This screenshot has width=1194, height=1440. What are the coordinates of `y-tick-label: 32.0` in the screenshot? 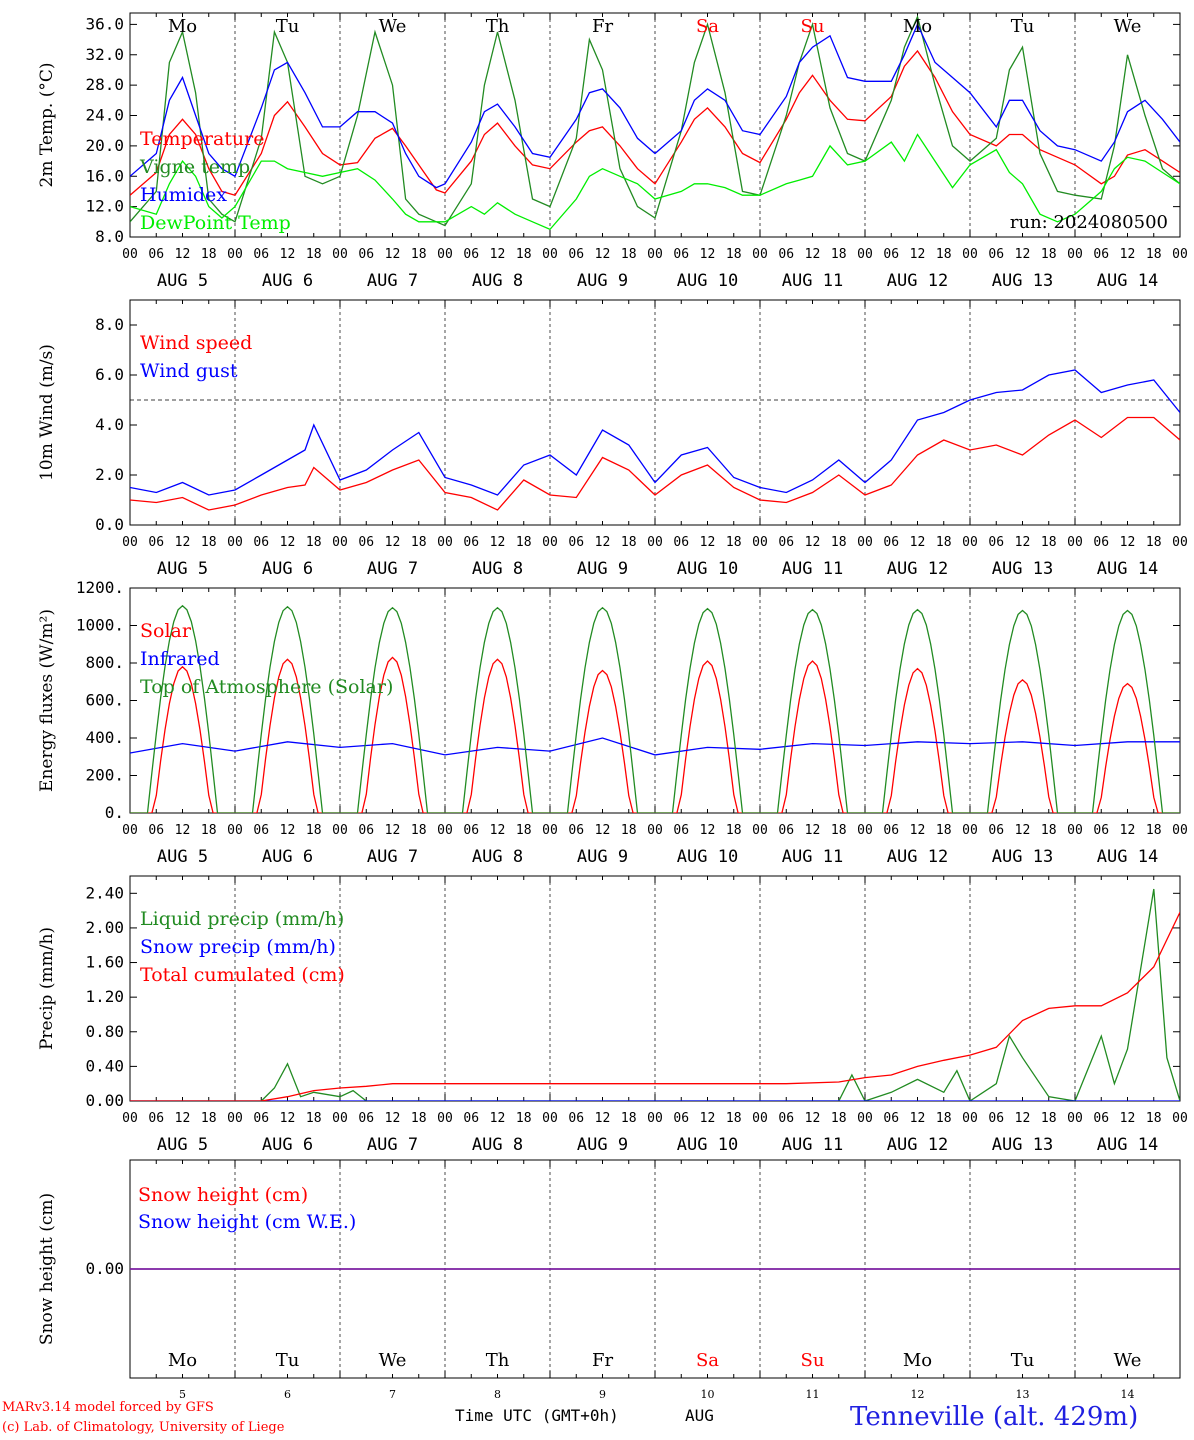 It's located at (104, 54).